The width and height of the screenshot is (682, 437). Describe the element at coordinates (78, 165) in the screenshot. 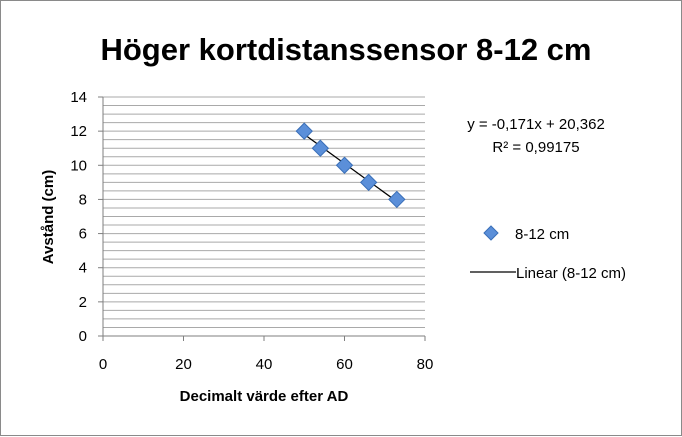

I see `y-tick-label: 10` at that location.